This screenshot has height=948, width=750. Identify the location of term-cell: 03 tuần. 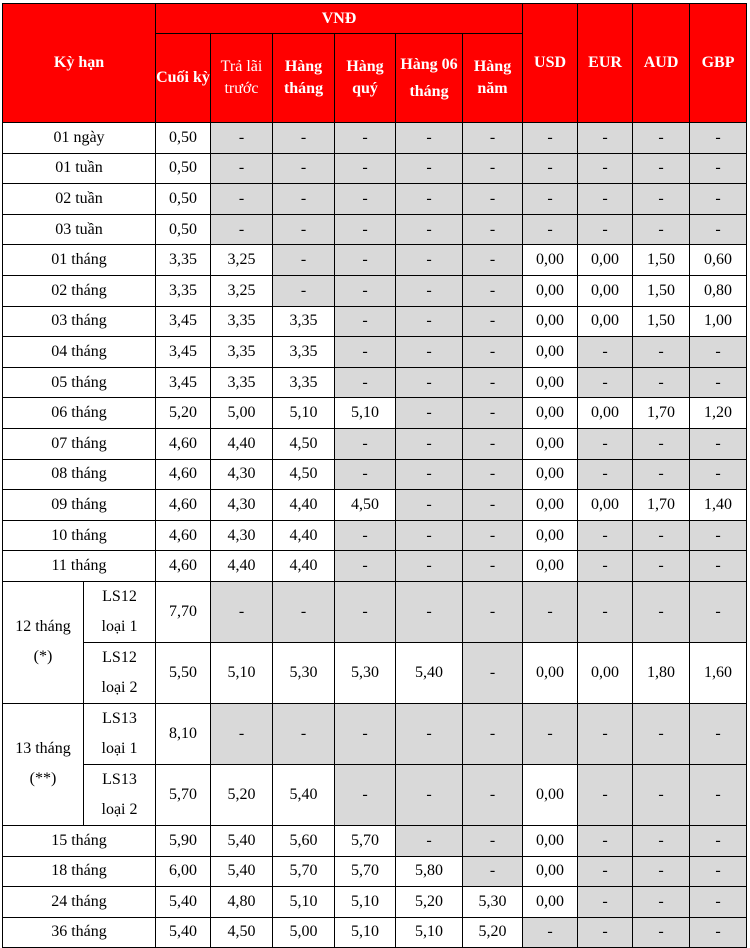
(79, 229).